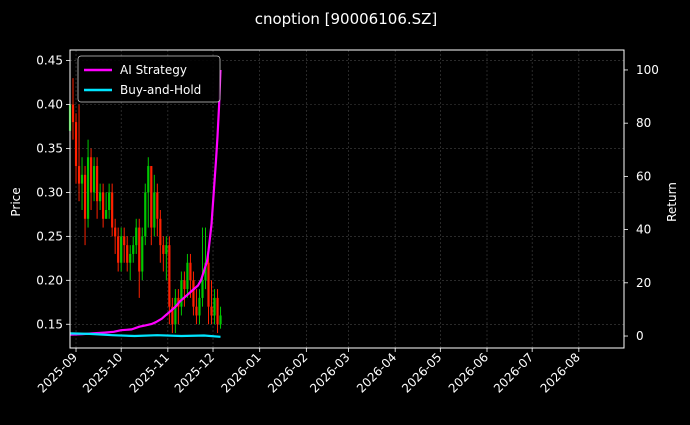 This screenshot has height=425, width=690. I want to click on y-tick-label-left: 0.20, so click(49, 280).